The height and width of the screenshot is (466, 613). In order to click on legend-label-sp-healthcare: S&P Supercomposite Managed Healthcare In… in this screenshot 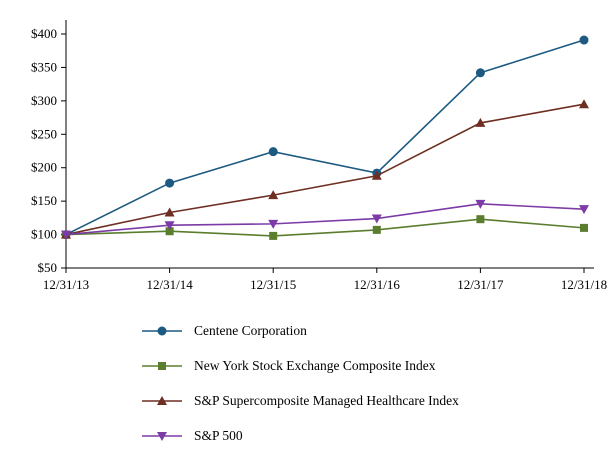, I will do `click(326, 400)`.